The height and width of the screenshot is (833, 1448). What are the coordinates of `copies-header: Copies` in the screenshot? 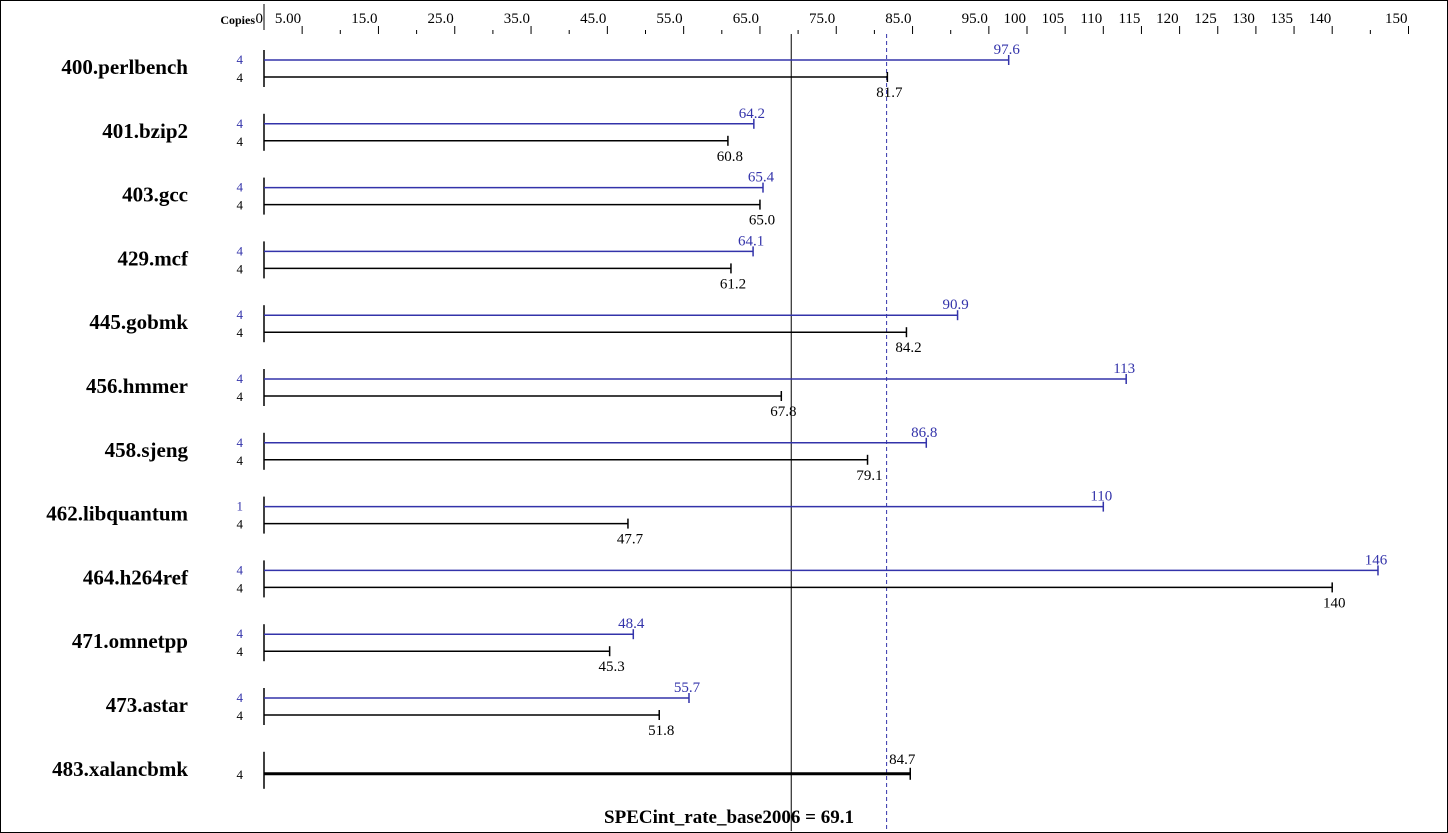 It's located at (237, 20).